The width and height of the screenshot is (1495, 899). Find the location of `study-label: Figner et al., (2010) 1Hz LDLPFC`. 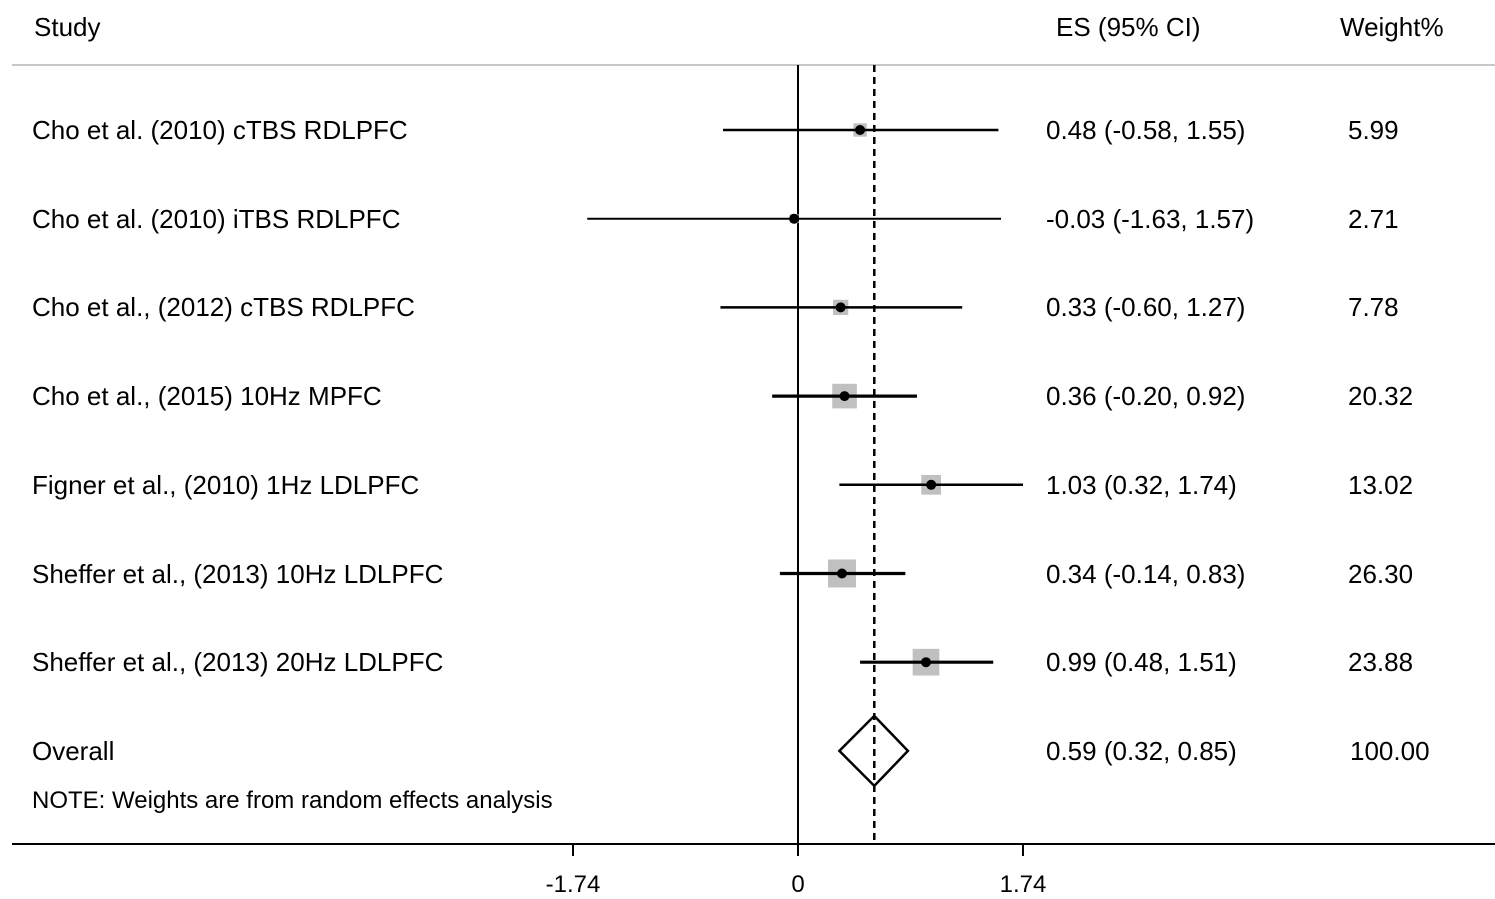

study-label: Figner et al., (2010) 1Hz LDLPFC is located at coordinates (226, 484).